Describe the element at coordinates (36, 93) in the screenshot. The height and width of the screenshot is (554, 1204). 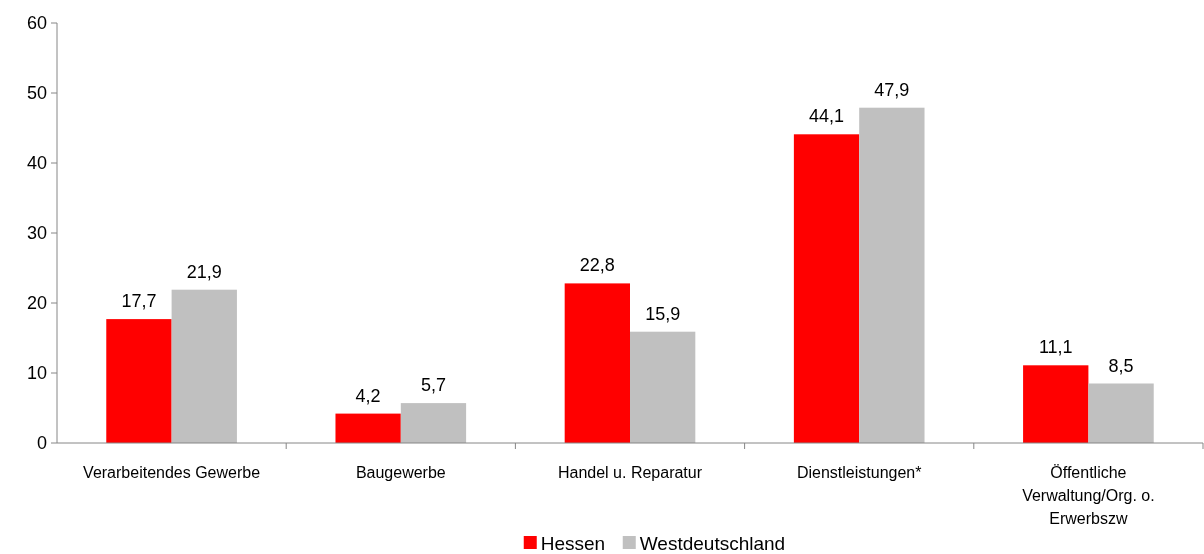
I see `y-tick-label: 50` at that location.